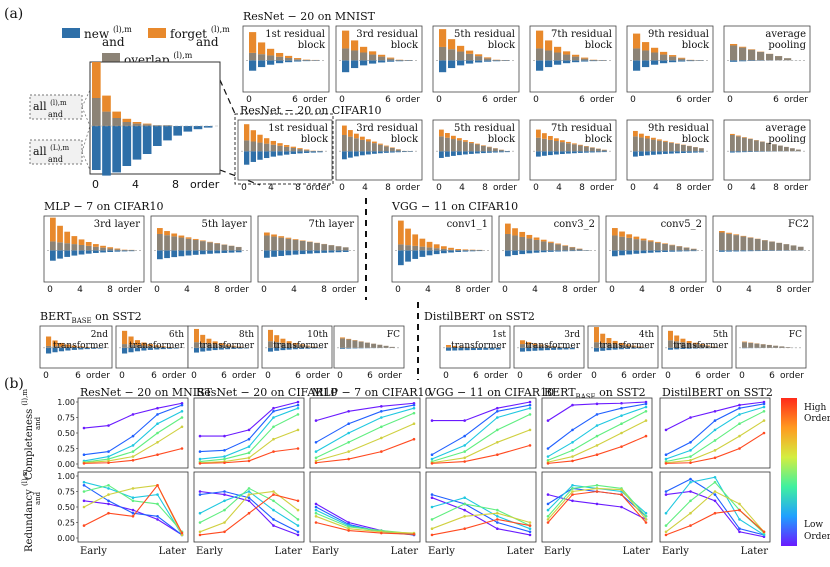 The width and height of the screenshot is (830, 567). Describe the element at coordinates (188, 129) in the screenshot. I see `example-bar-new` at that location.